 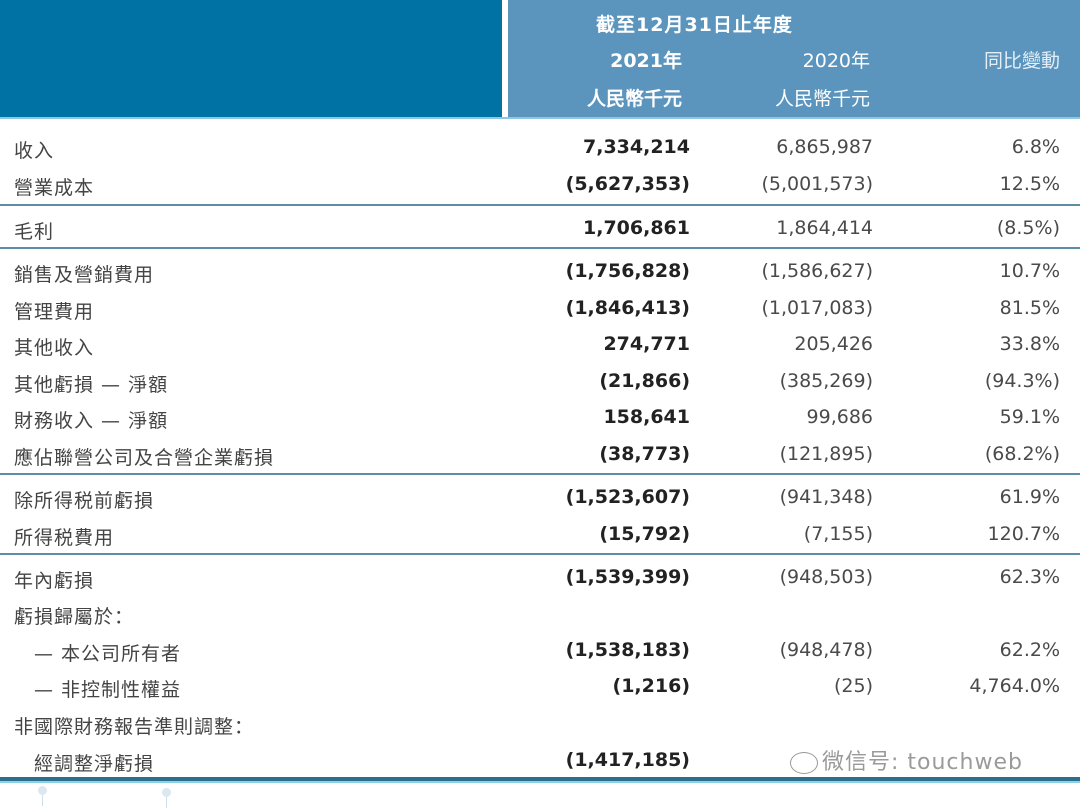 What do you see at coordinates (826, 454) in the screenshot?
I see `value-2020: (121,895)` at bounding box center [826, 454].